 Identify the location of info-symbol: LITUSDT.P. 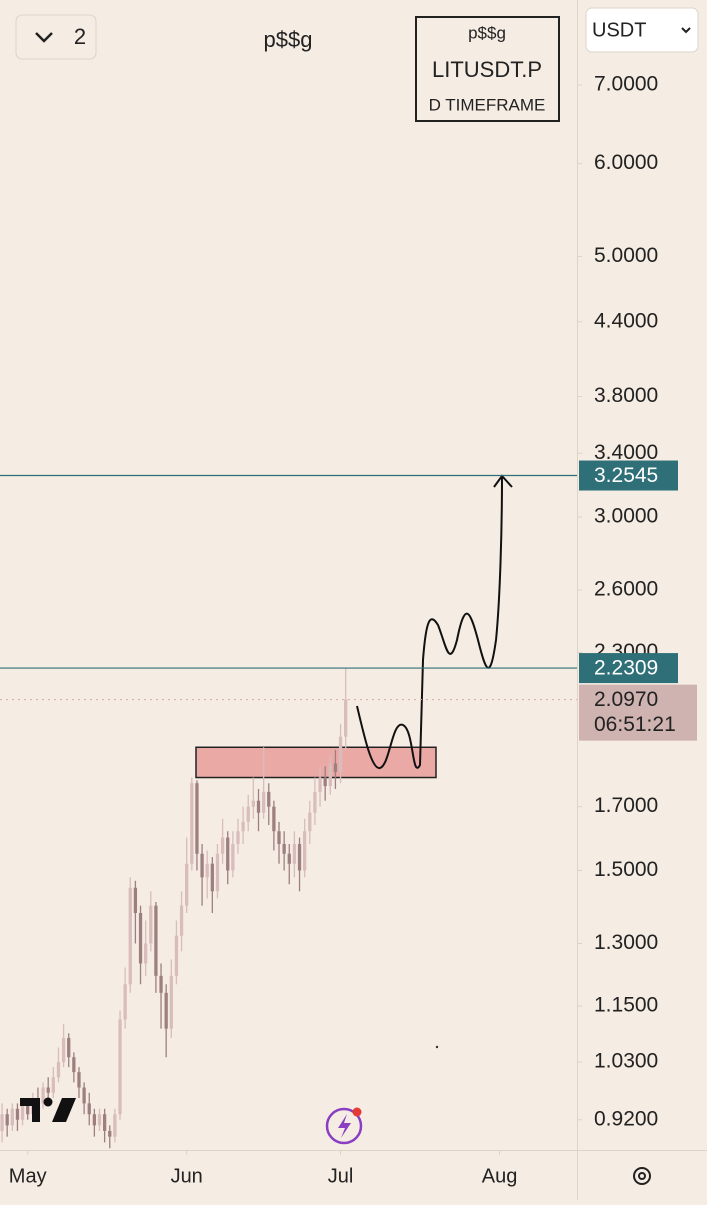
(487, 69).